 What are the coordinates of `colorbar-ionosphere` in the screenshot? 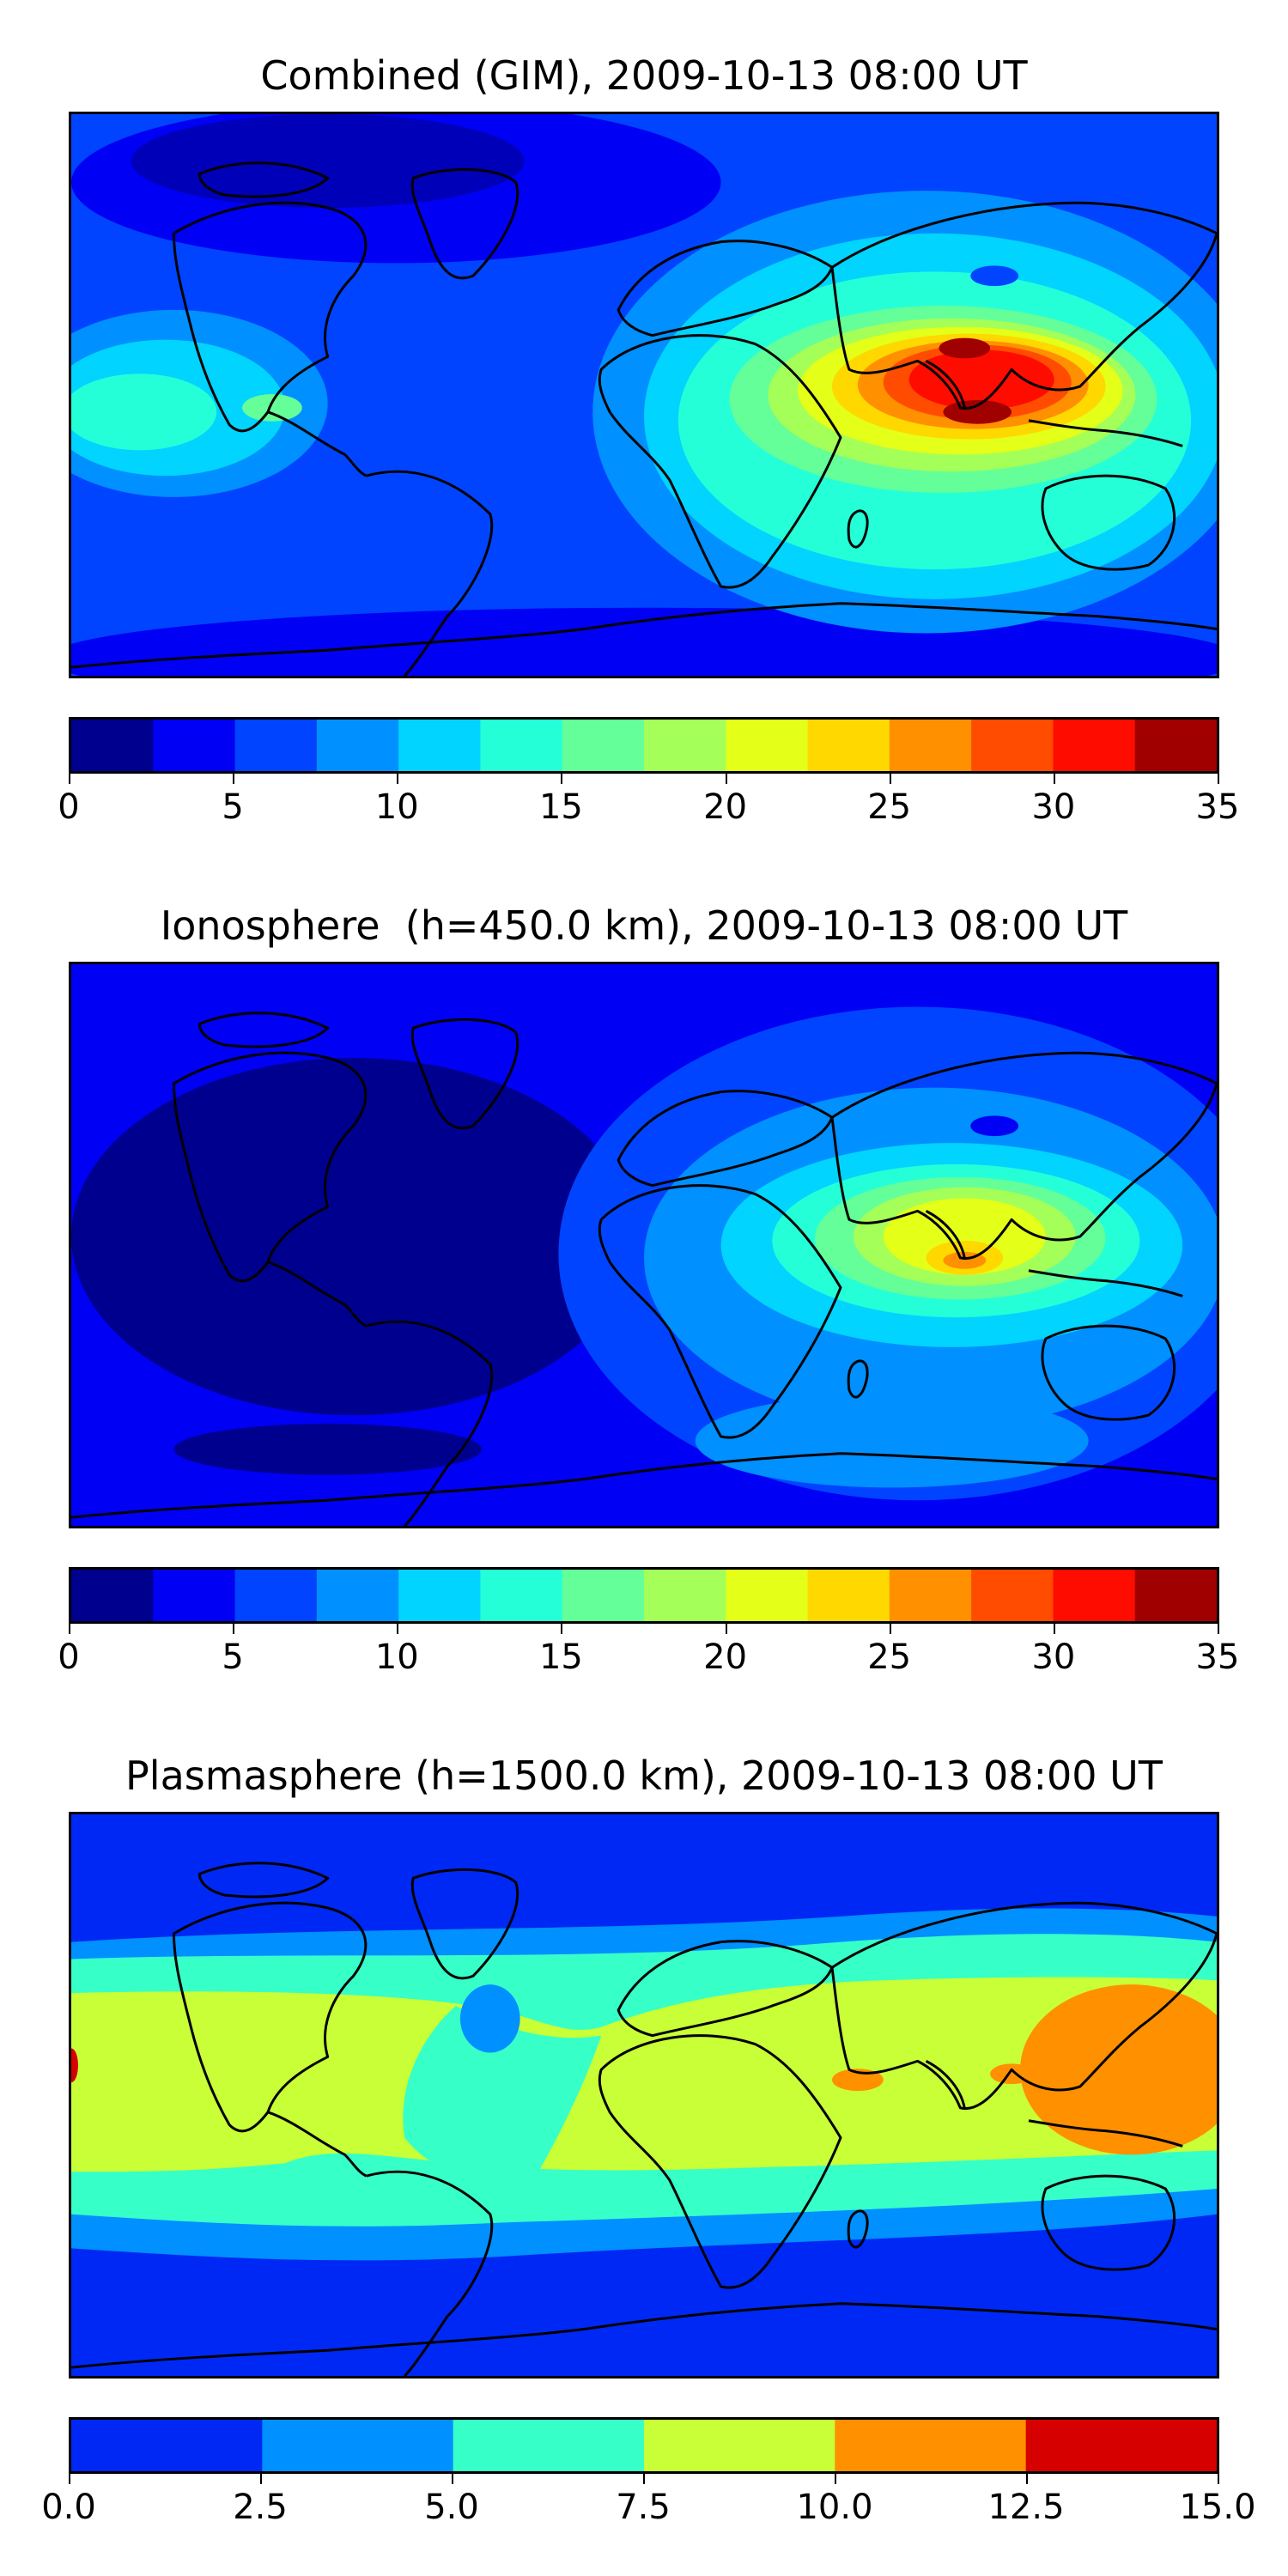 It's located at (644, 1595).